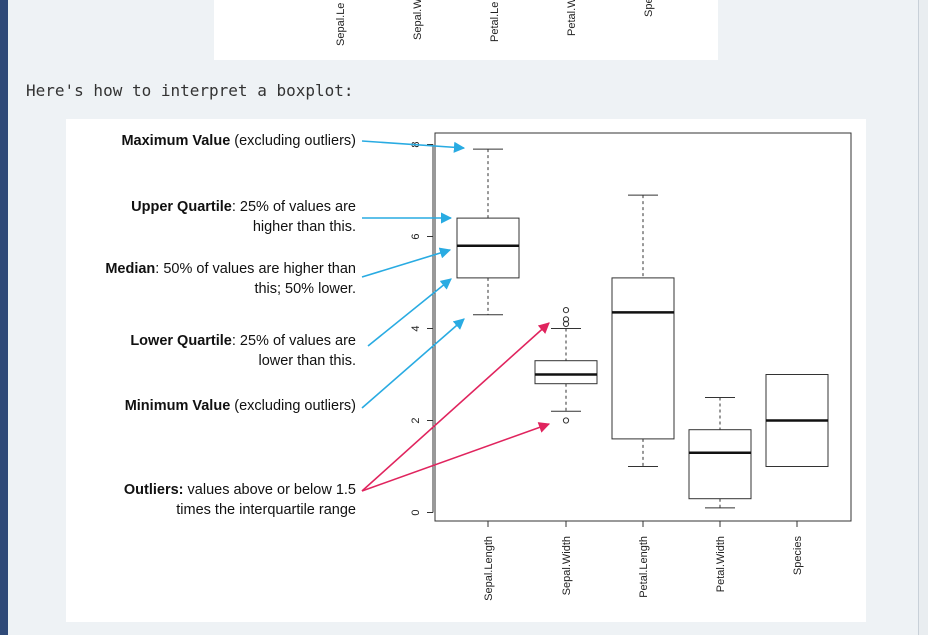  What do you see at coordinates (307, 360) in the screenshot?
I see `annotation-text-line2: lower than this.` at bounding box center [307, 360].